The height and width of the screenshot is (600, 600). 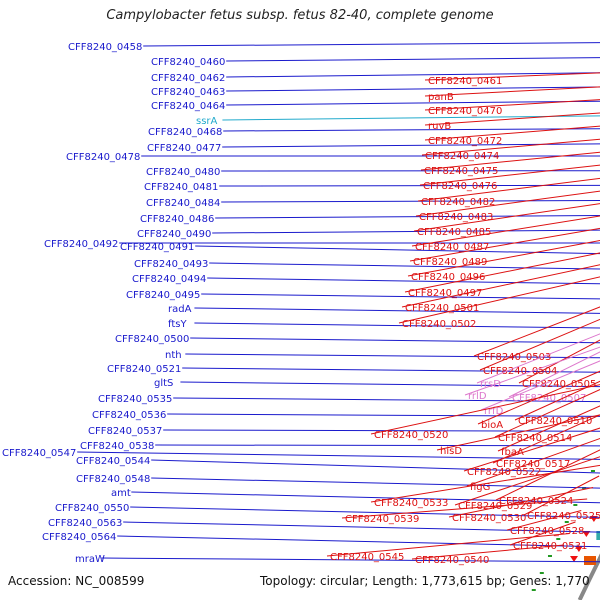 What do you see at coordinates (171, 264) in the screenshot?
I see `gene-label-left: CFF8240_0493` at bounding box center [171, 264].